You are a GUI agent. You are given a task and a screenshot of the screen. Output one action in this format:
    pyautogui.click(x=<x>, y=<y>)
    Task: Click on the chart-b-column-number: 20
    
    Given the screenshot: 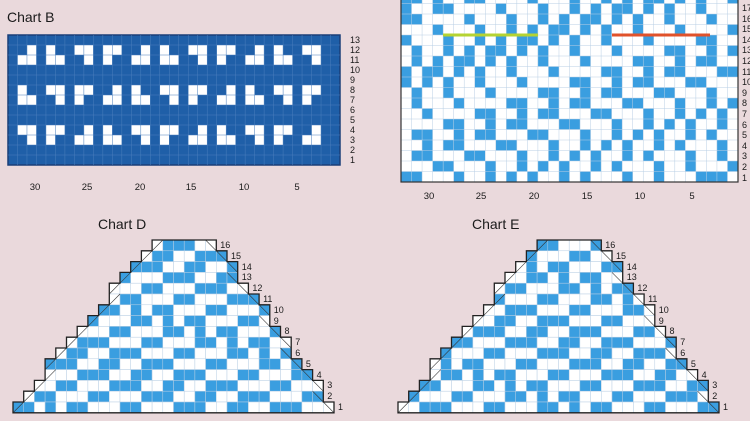 What is the action you would take?
    pyautogui.click(x=140, y=187)
    